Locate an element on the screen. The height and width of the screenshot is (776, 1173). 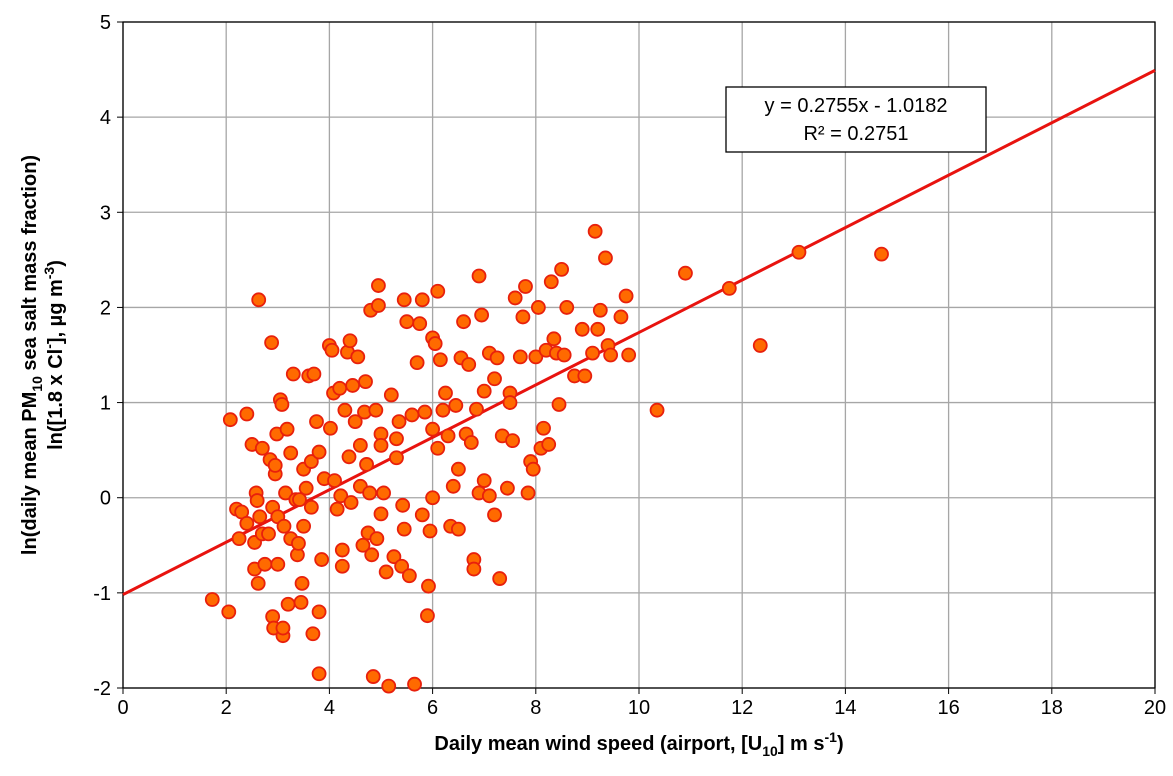
label-part: 10 is located at coordinates (37, 384).